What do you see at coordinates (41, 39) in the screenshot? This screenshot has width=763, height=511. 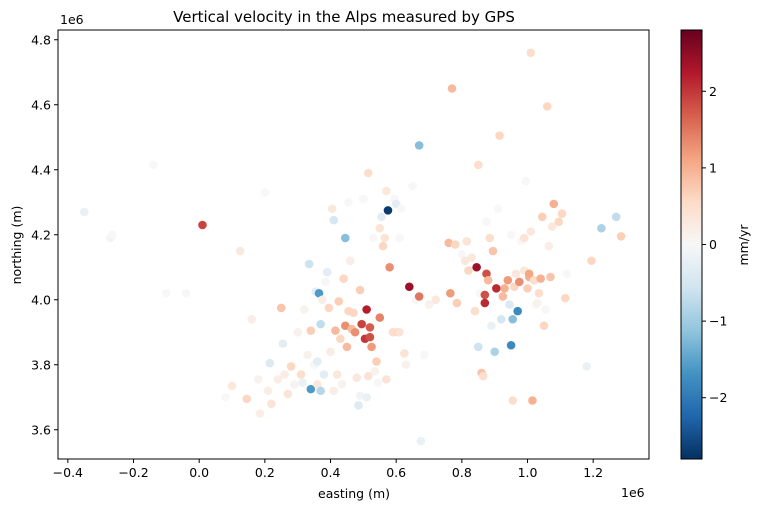 I see `y-tick-label: 4.8` at bounding box center [41, 39].